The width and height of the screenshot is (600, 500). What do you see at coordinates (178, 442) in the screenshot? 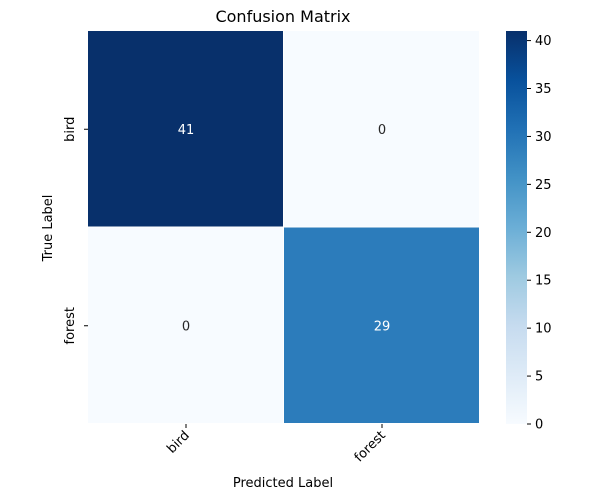
I see `x-tick-label: bird` at bounding box center [178, 442].